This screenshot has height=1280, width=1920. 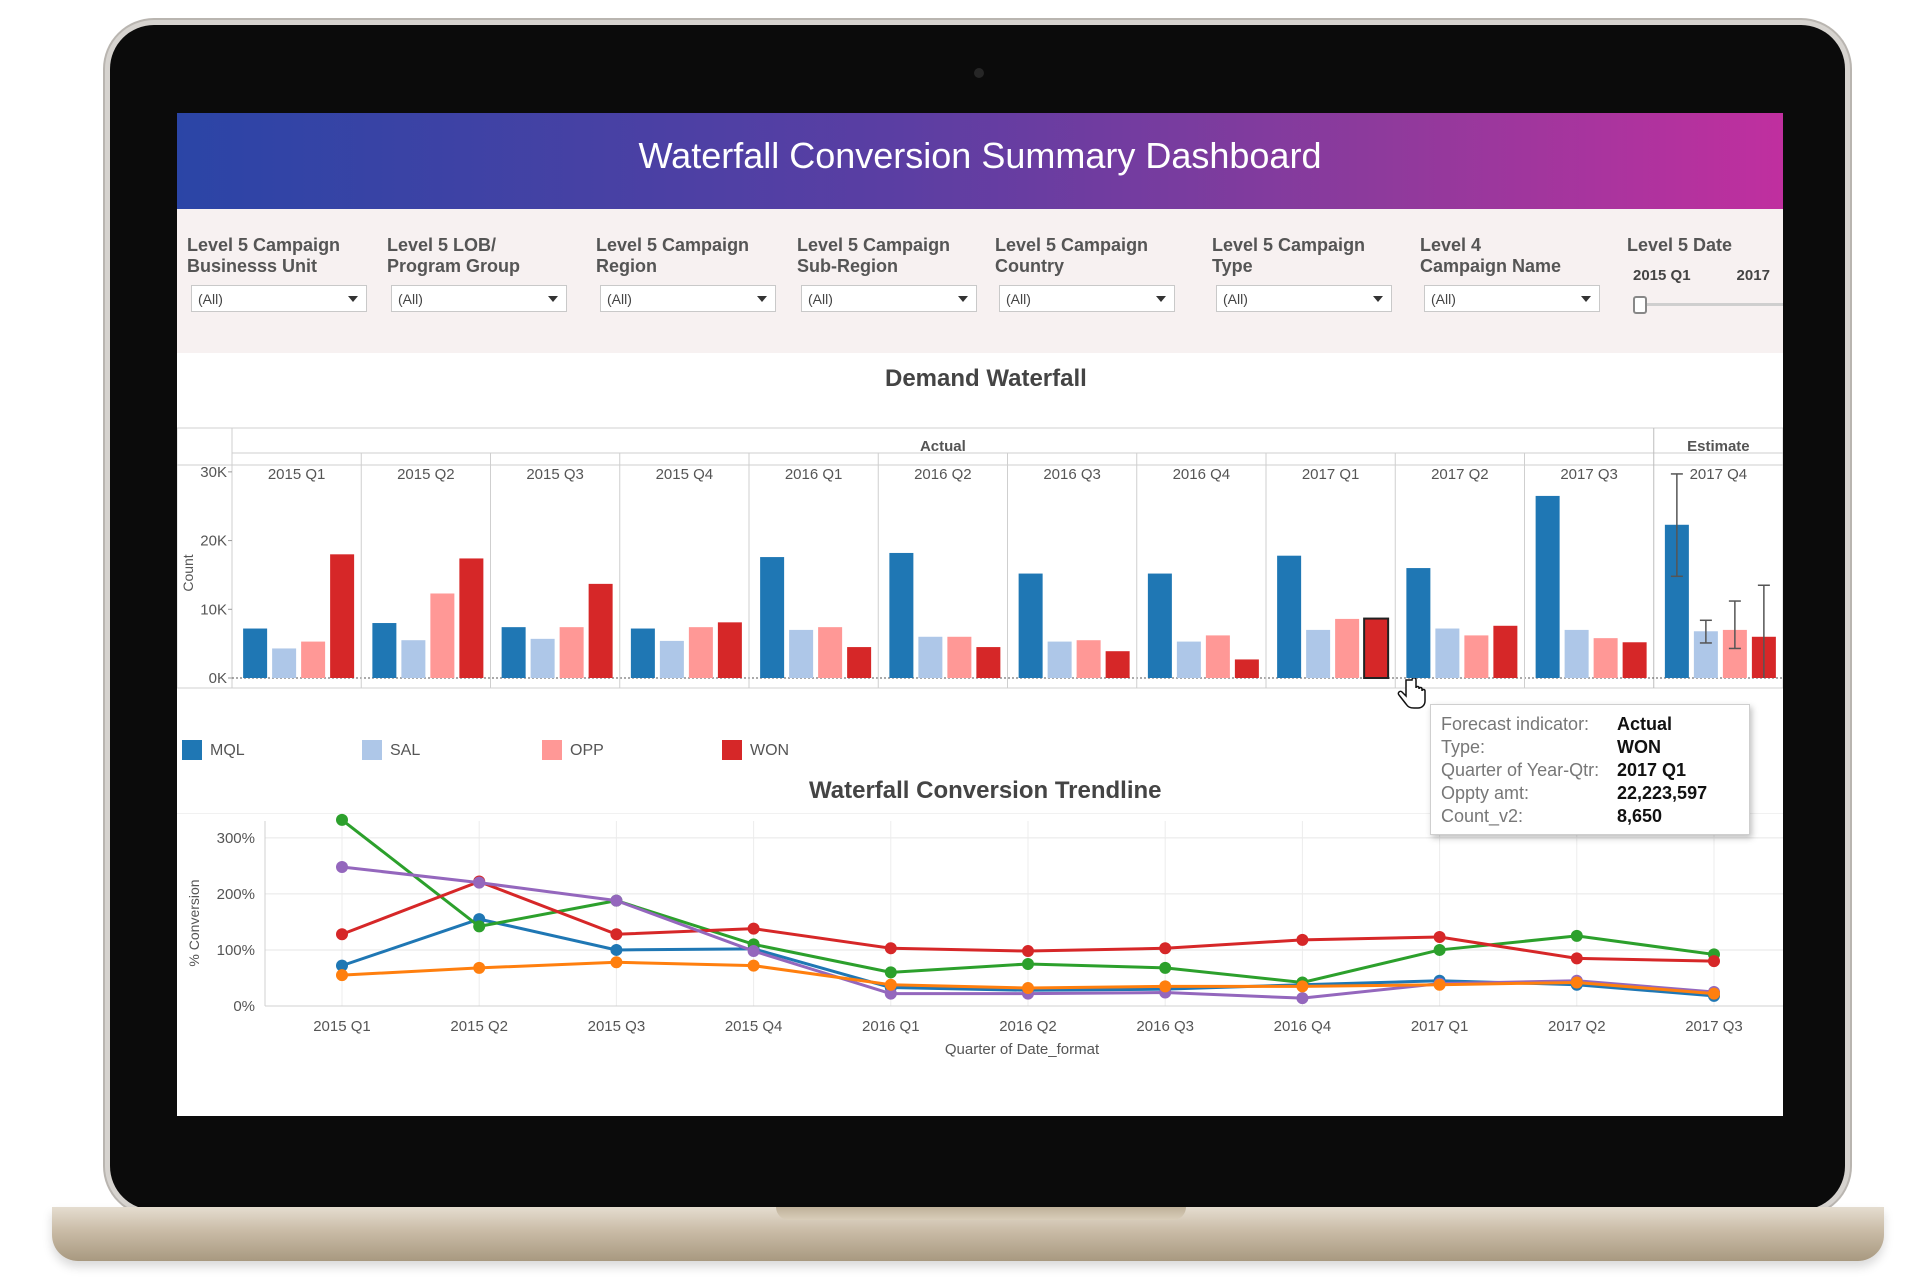 What do you see at coordinates (979, 73) in the screenshot?
I see `webcam` at bounding box center [979, 73].